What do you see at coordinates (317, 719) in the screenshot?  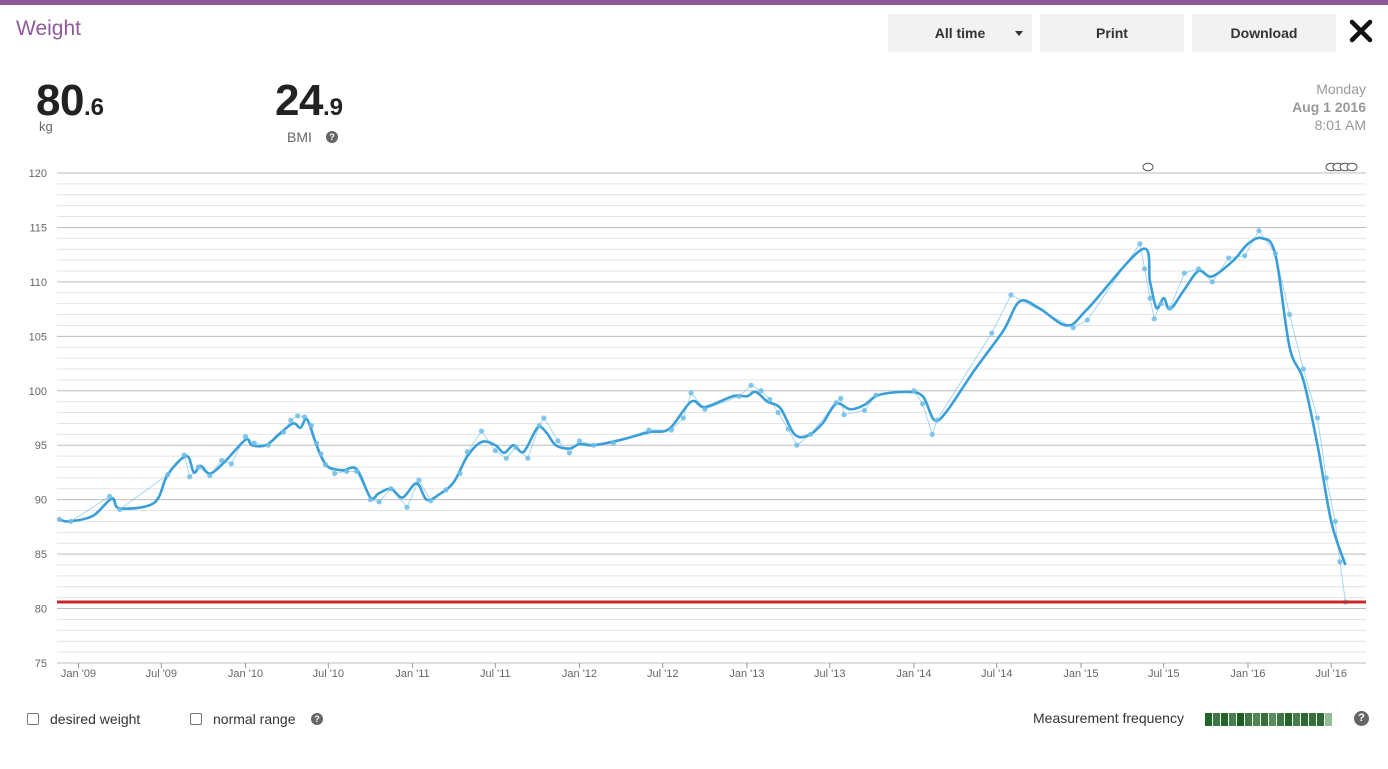 I see `normal-range-help-icon: ?` at bounding box center [317, 719].